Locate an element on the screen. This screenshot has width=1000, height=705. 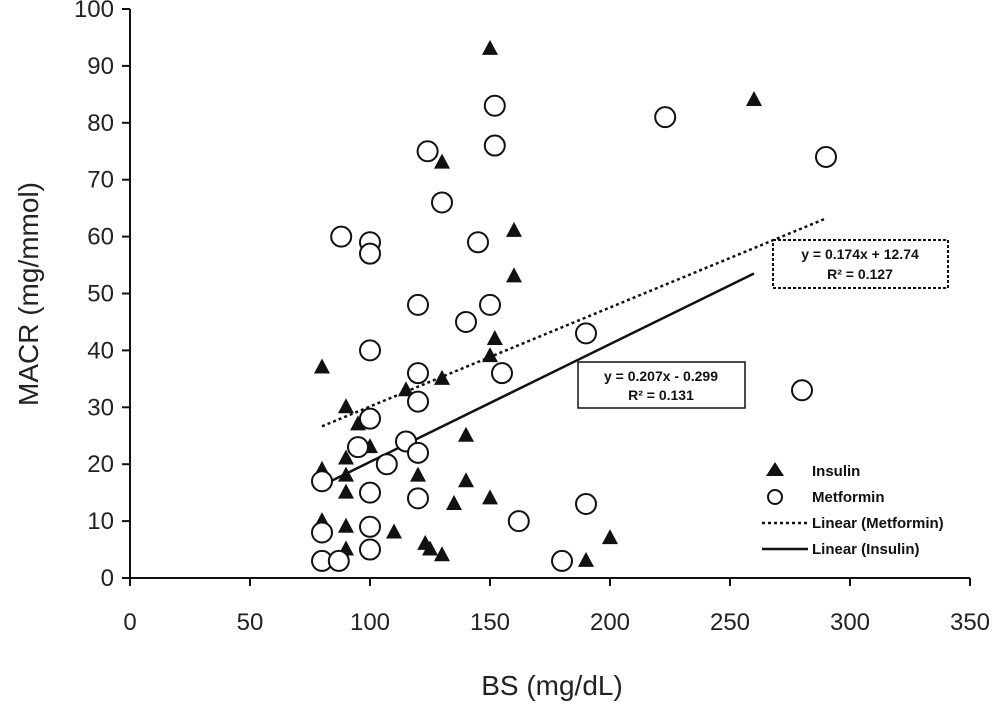
metformin-equation-box: y = 0.174x + 12.74 R² = 0.127 is located at coordinates (860, 264).